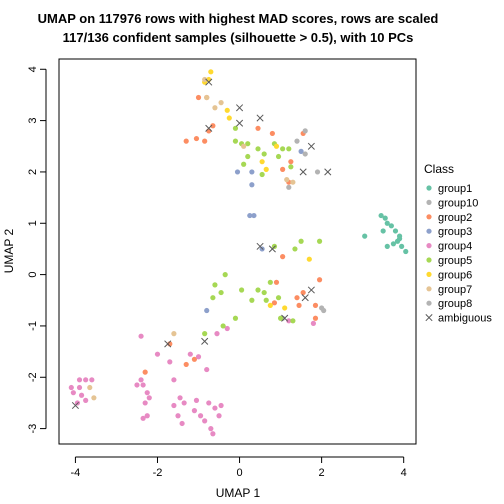 Image resolution: width=504 pixels, height=504 pixels. I want to click on y-tick-label: 0, so click(33, 275).